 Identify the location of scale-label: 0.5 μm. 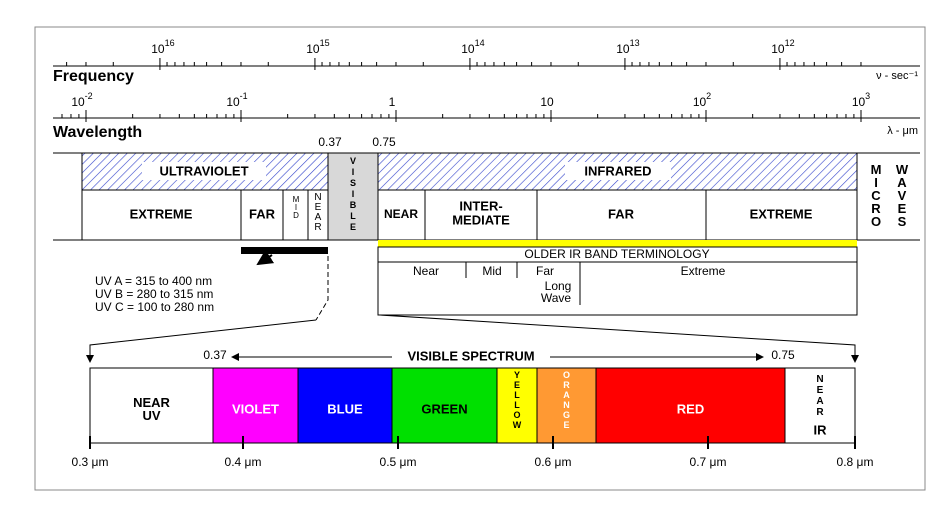
(398, 462).